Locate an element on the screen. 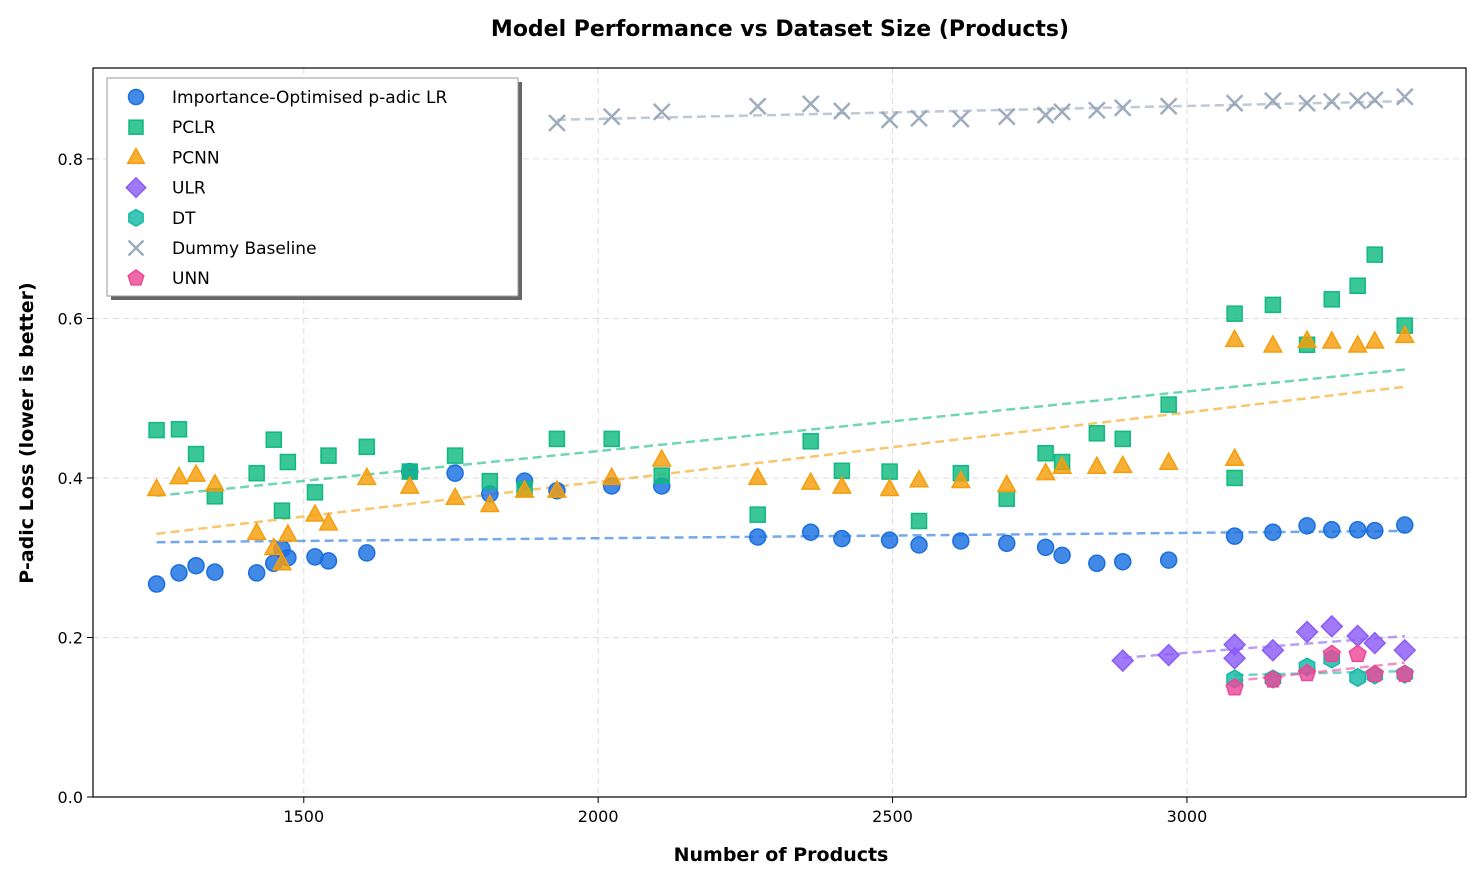  legend-label: DT is located at coordinates (184, 219).